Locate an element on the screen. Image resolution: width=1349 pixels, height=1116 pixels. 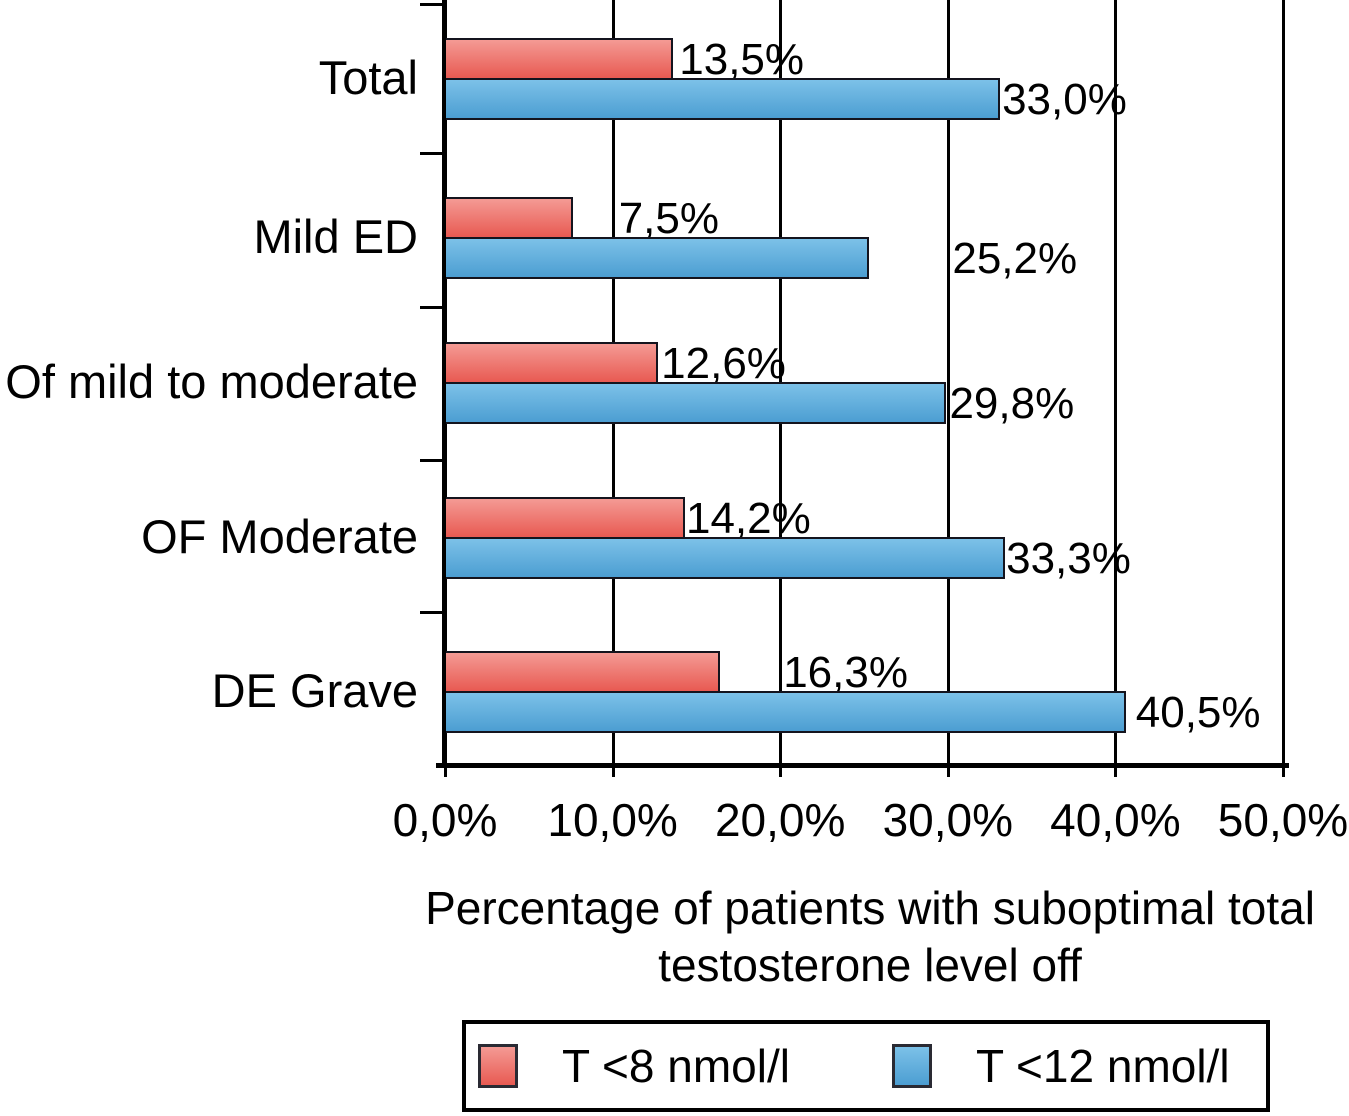
x-tick-mark-0,0% is located at coordinates (445, 770).